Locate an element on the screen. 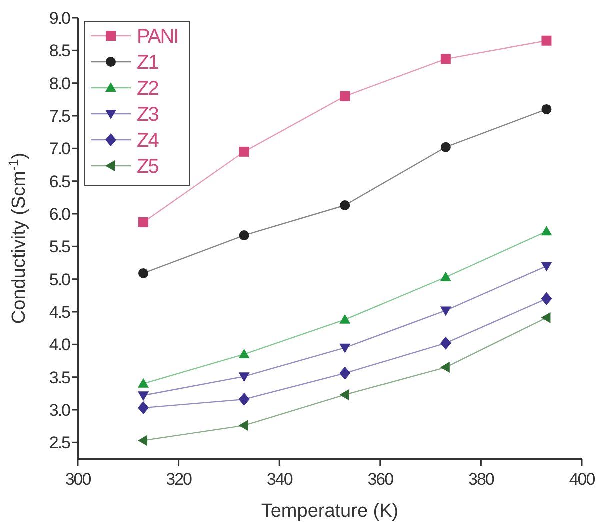  y-tick-label: 5.0 is located at coordinates (60, 280).